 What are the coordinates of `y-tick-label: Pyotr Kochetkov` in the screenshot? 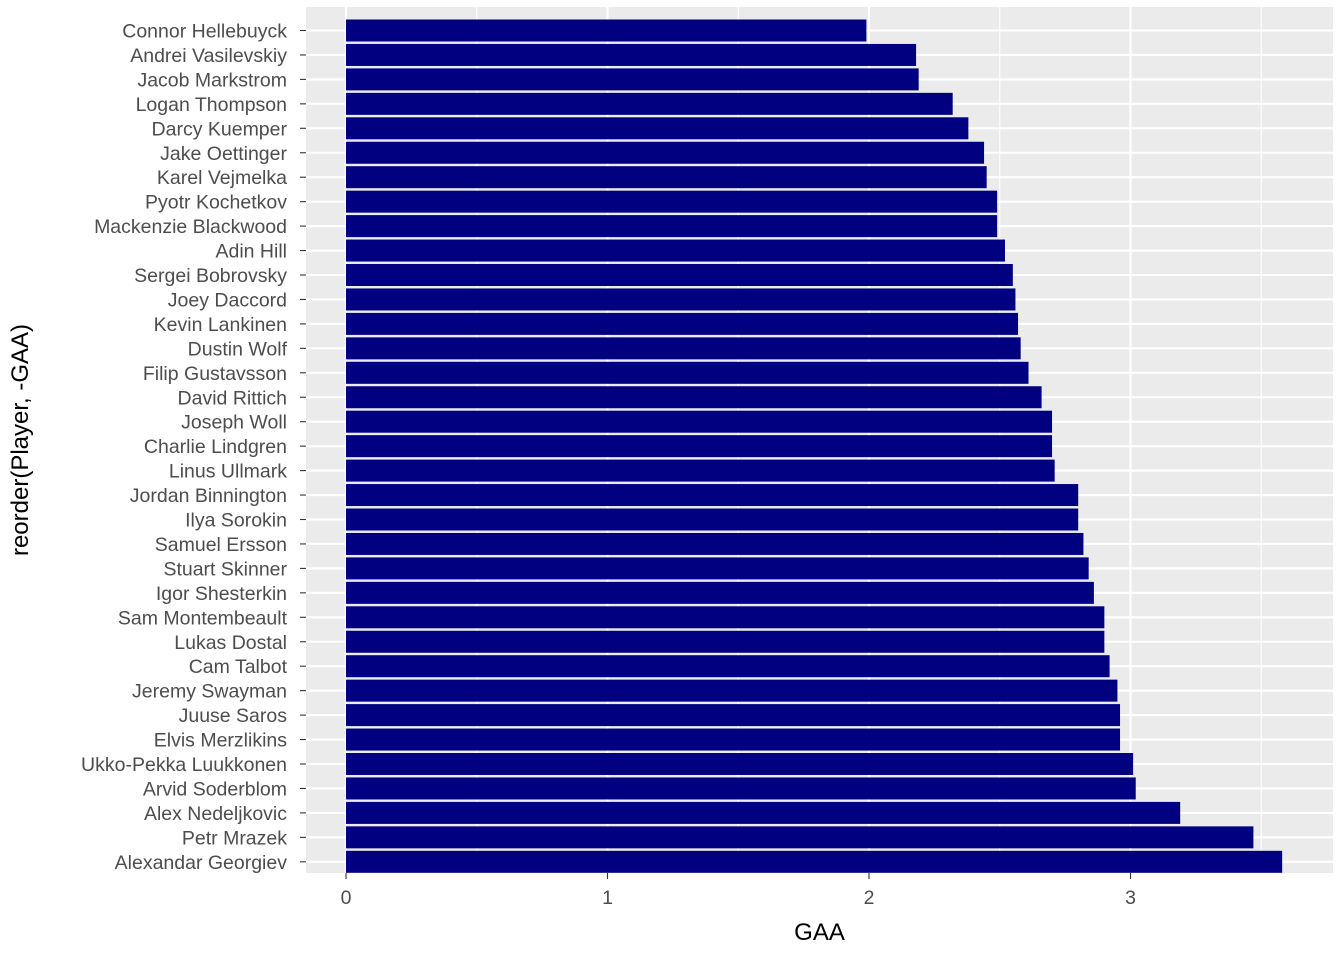 It's located at (216, 203).